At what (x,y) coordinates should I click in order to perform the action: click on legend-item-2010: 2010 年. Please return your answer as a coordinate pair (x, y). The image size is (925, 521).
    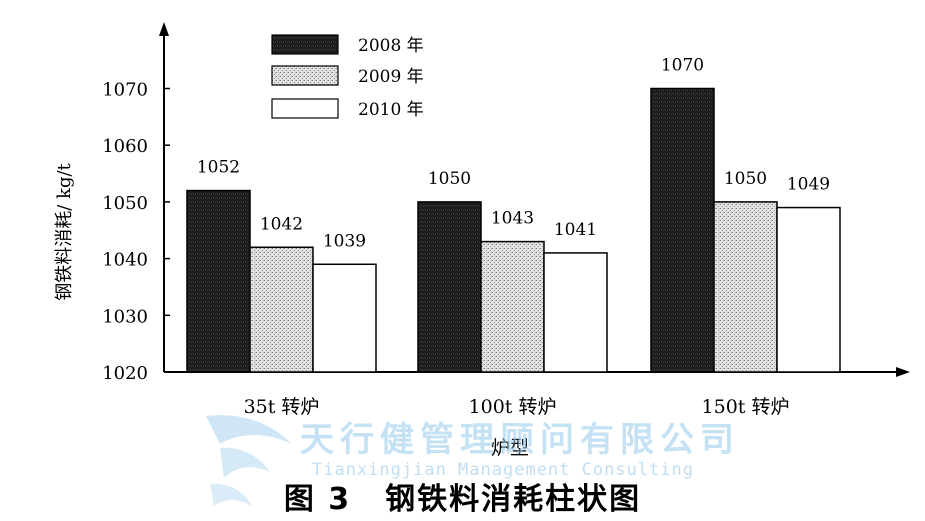
    Looking at the image, I should click on (347, 109).